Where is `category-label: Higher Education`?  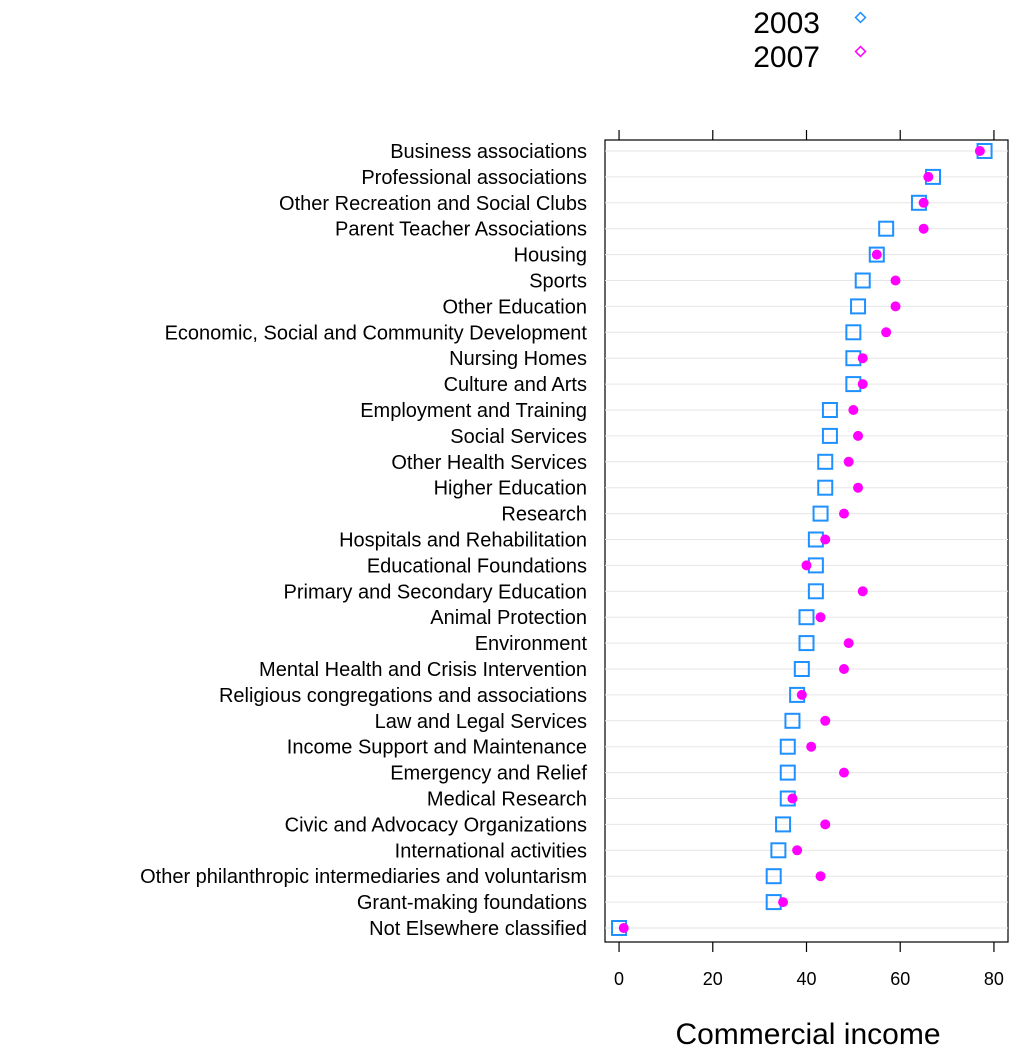
category-label: Higher Education is located at coordinates (510, 489).